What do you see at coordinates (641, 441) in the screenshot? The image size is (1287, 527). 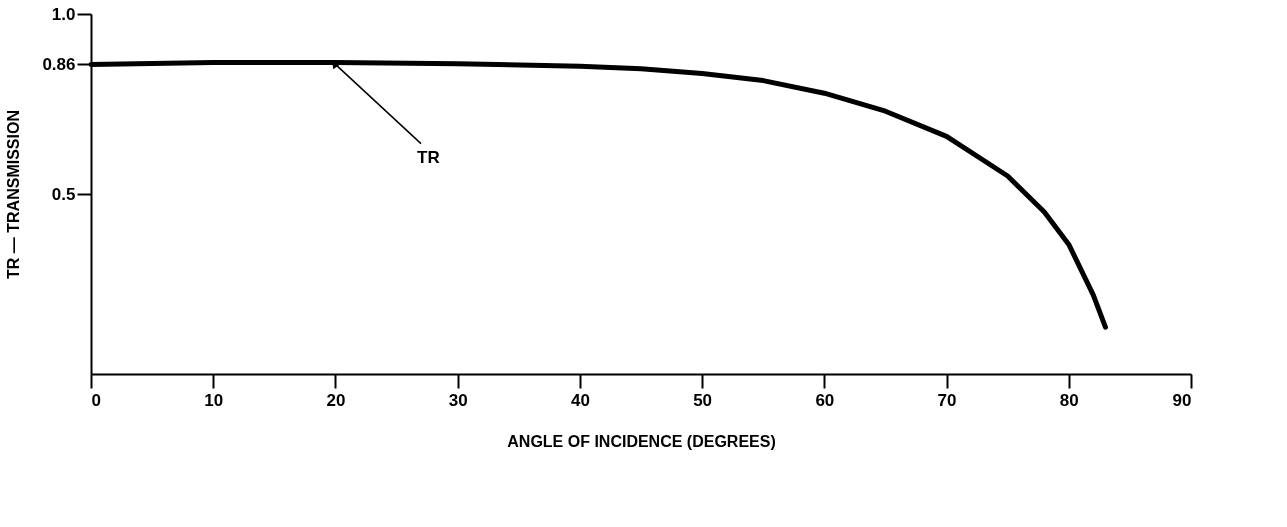 I see `x-axis-title: ANGLE OF INCIDENCE (DEGREES)` at bounding box center [641, 441].